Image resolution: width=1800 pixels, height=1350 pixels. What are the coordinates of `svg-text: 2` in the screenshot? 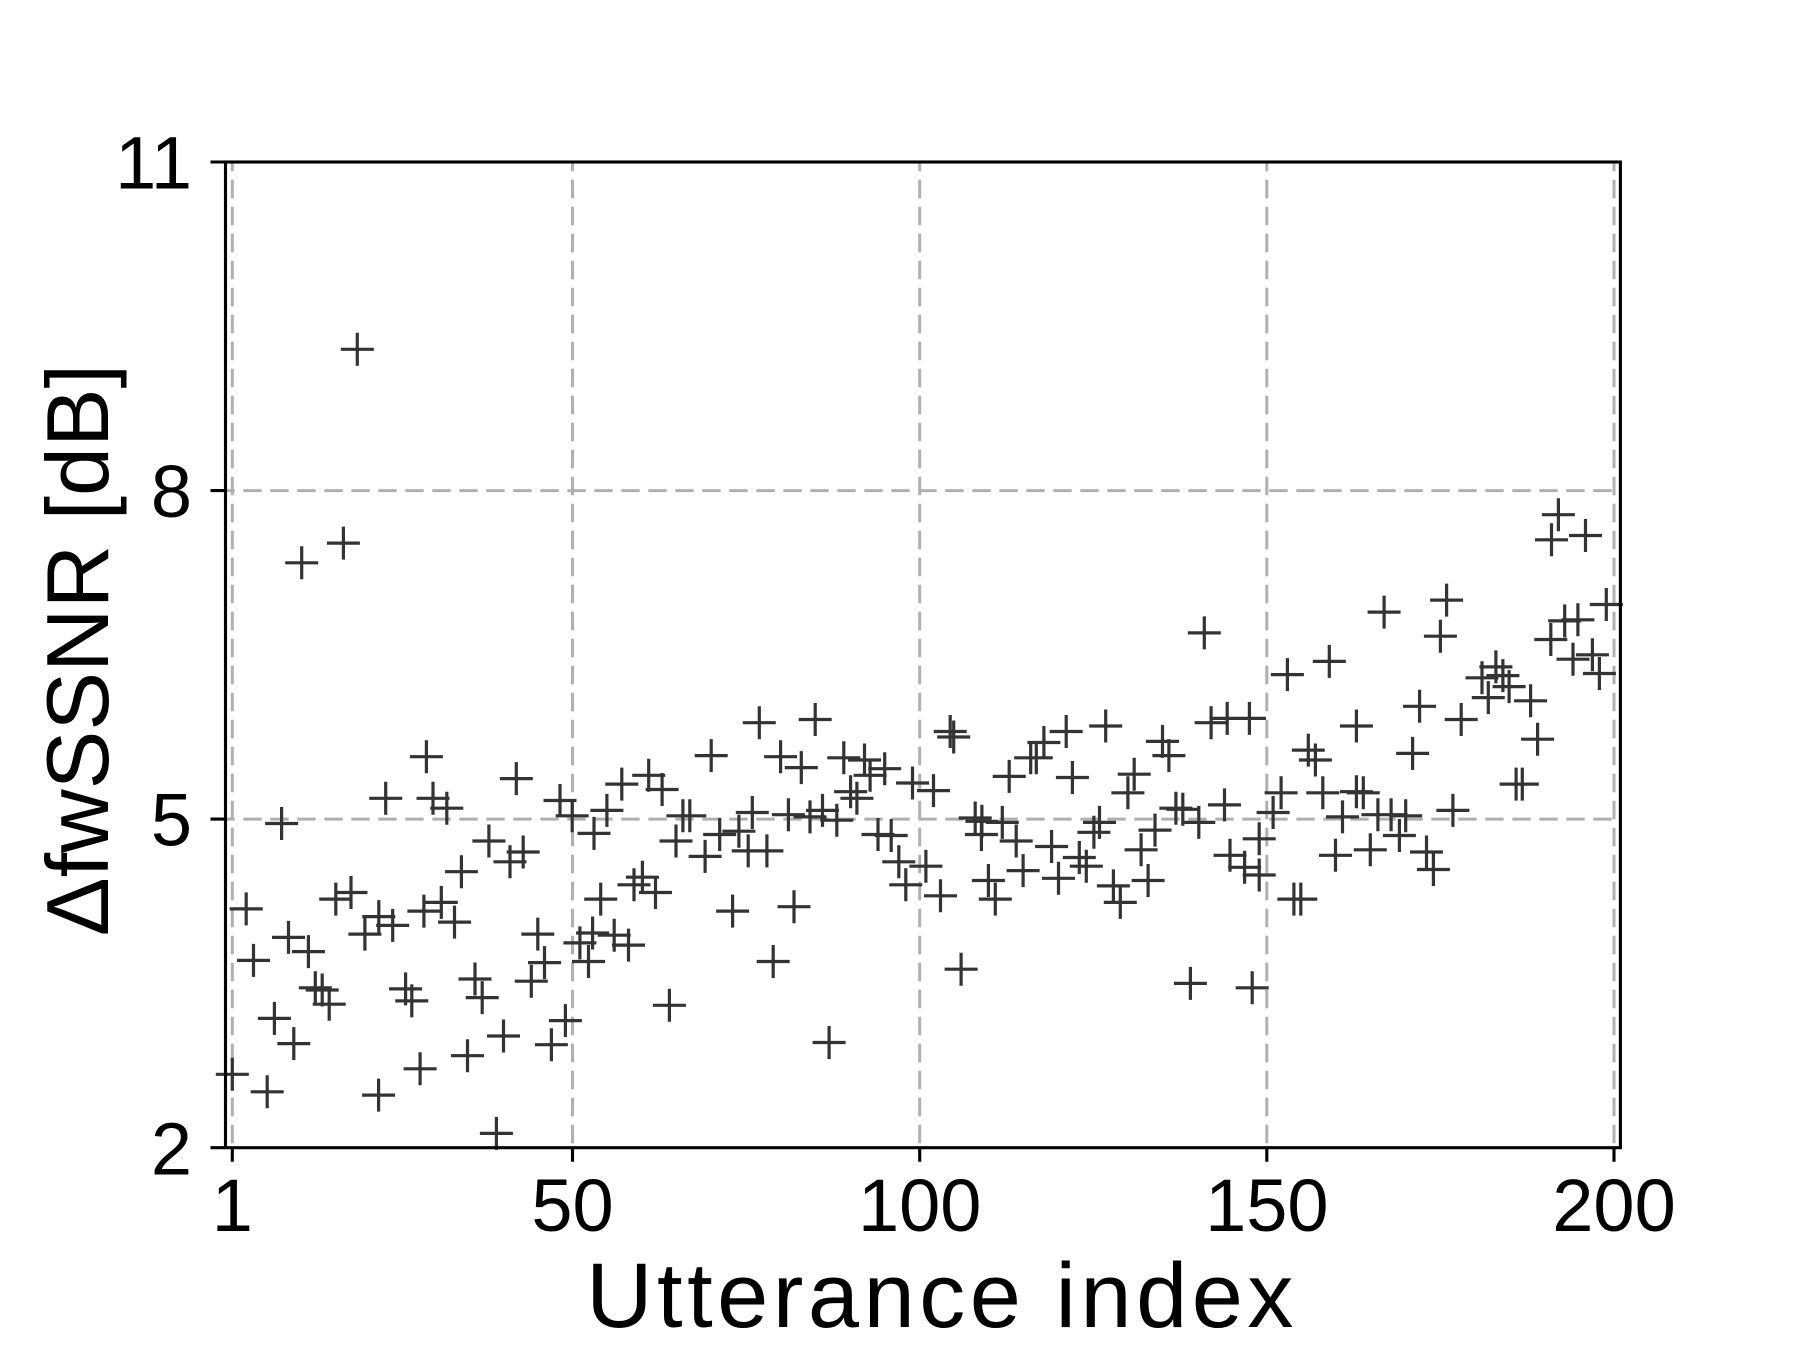 It's located at (171, 1148).